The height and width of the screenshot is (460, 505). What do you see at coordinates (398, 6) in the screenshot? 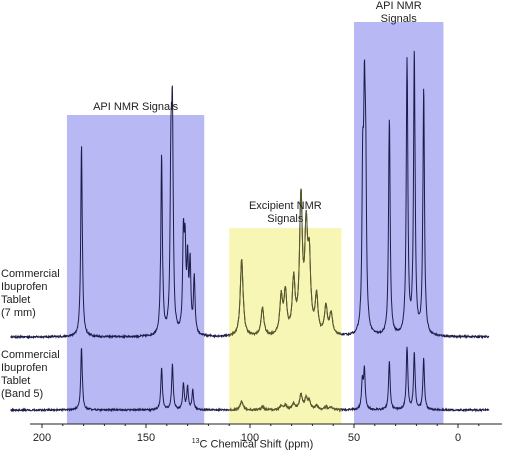
I see `region-label-line: API NMR` at bounding box center [398, 6].